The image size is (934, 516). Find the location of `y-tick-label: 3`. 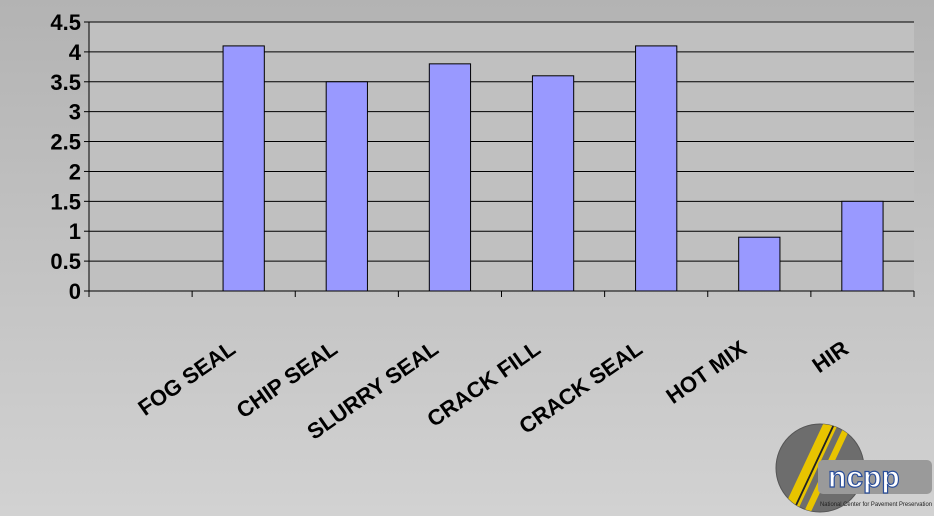

y-tick-label: 3 is located at coordinates (75, 112).